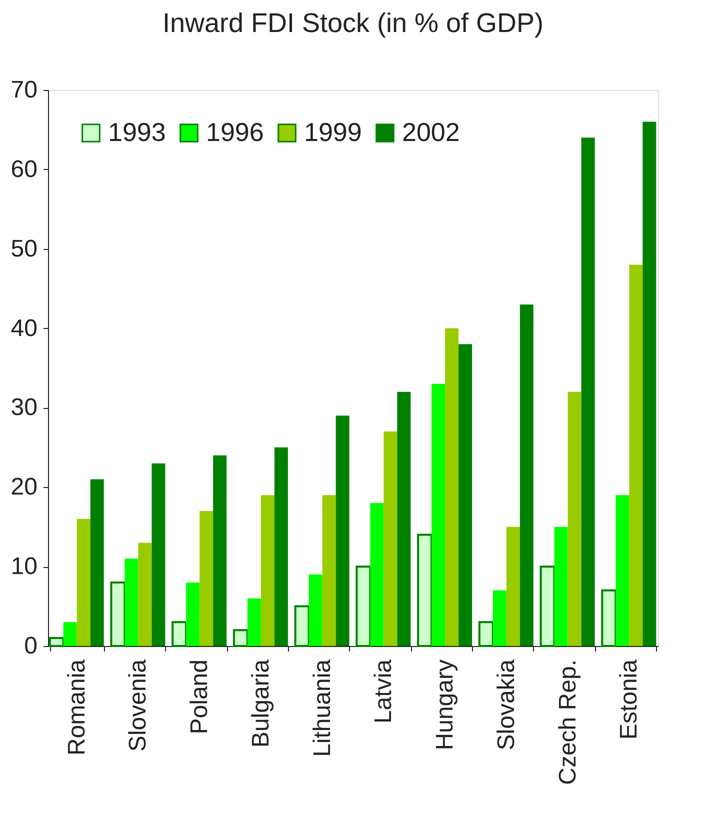 The width and height of the screenshot is (718, 835). I want to click on x-tick-label: Czech Rep., so click(568, 722).